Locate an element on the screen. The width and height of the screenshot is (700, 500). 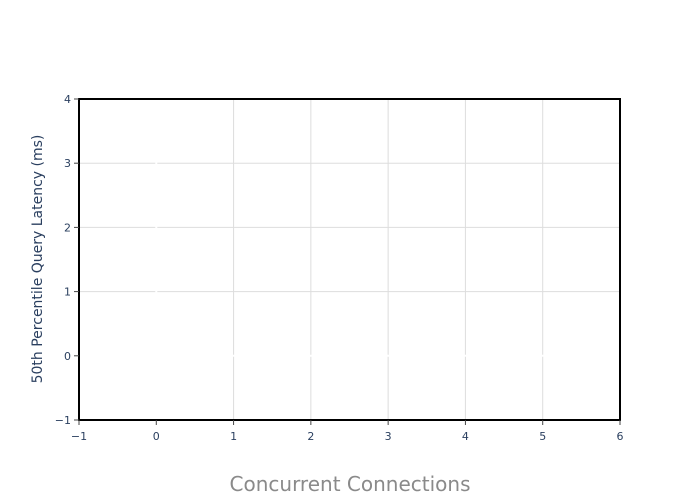
x-tick-label: 1 is located at coordinates (233, 436).